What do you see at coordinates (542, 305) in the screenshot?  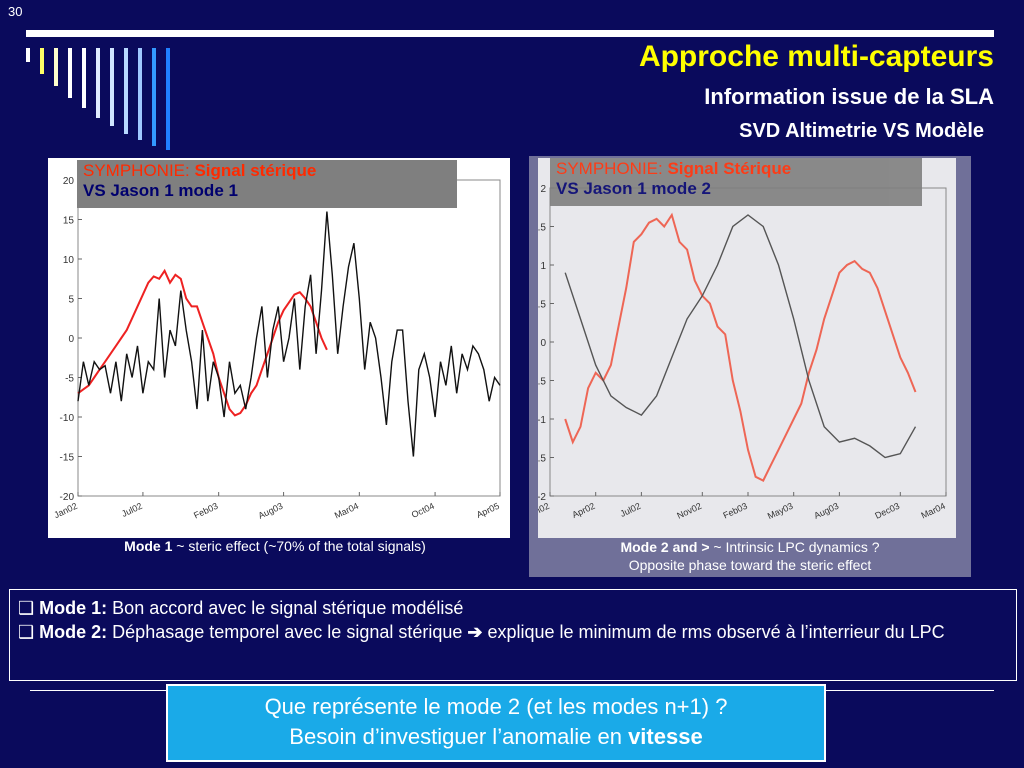 I see `chart2-y-tick-label: 0.5` at bounding box center [542, 305].